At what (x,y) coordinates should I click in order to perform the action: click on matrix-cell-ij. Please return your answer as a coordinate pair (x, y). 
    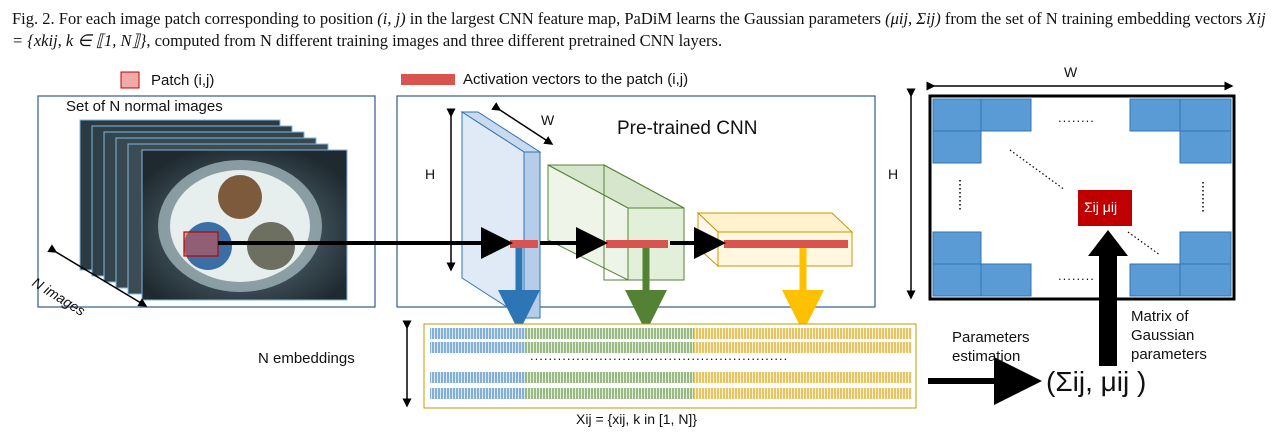
    Looking at the image, I should click on (1105, 208).